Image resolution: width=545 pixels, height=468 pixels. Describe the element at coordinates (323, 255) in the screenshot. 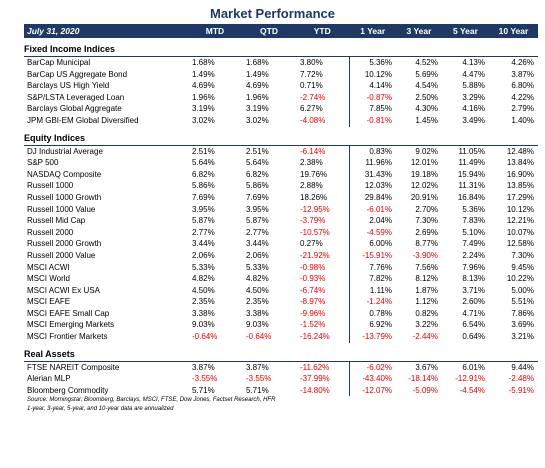

I see `value-ytd: -21.92%` at that location.